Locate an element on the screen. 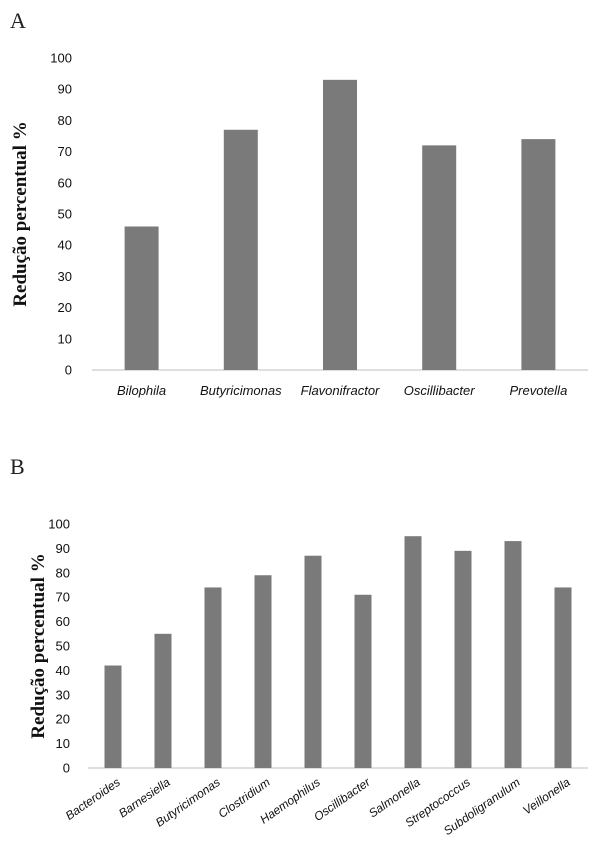 The width and height of the screenshot is (610, 868). x-category-label: Prevotella is located at coordinates (538, 390).